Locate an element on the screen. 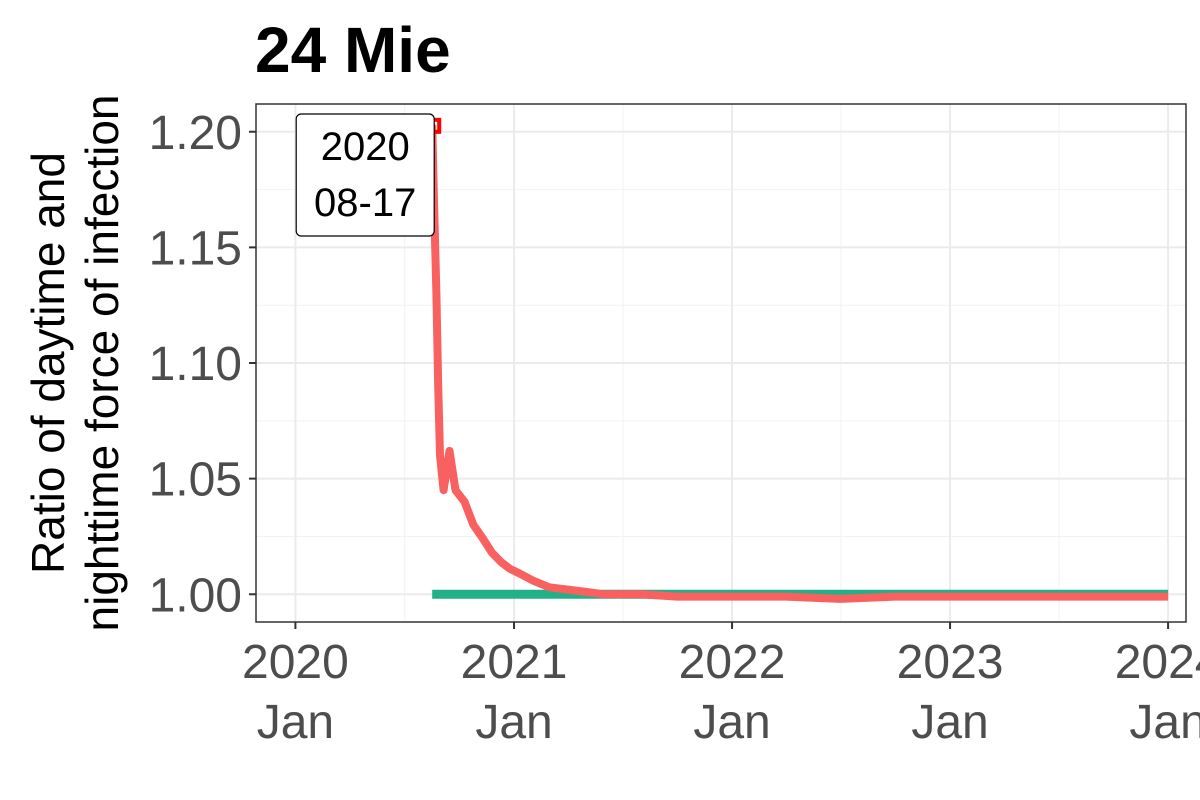 This screenshot has height=800, width=1200. y-tick-label: 1.00 is located at coordinates (195, 595).